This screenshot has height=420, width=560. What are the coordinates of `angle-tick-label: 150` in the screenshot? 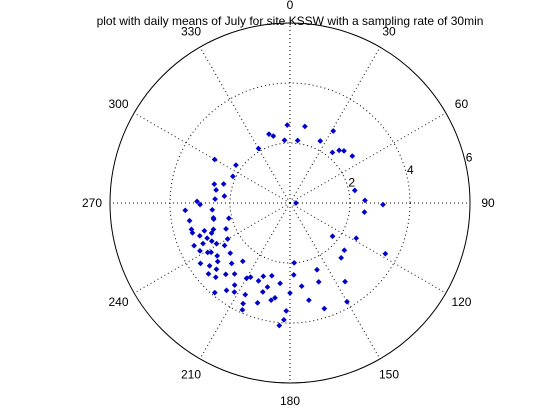 It's located at (389, 374).